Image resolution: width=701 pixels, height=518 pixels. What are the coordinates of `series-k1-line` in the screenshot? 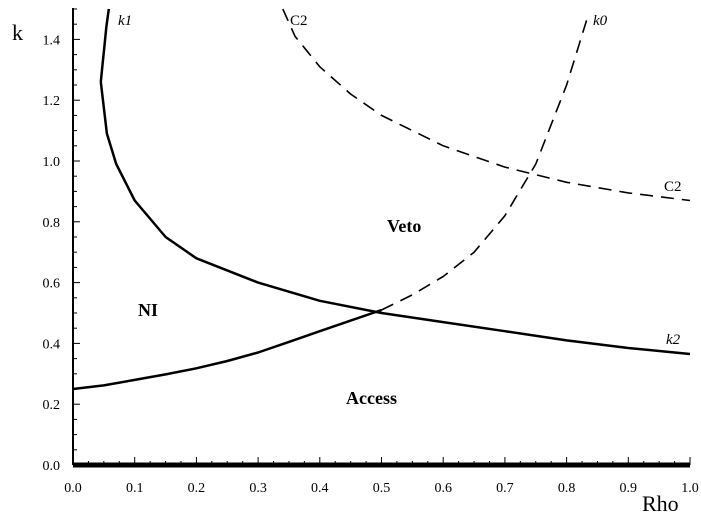 It's located at (105, 45).